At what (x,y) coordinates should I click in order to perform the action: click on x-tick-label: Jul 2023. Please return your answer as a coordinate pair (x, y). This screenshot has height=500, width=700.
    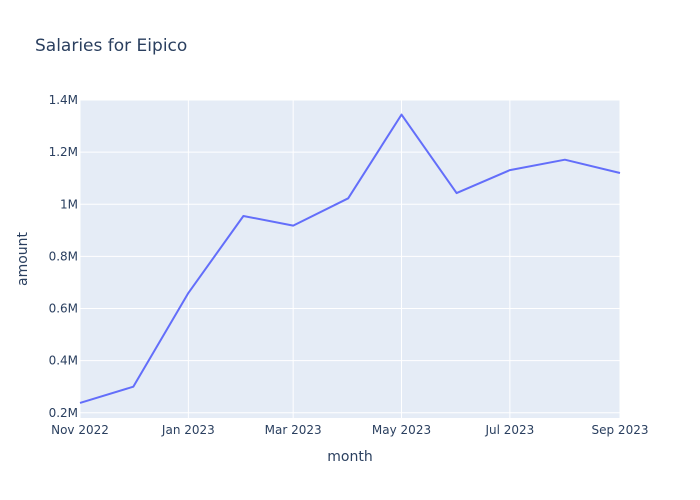
    Looking at the image, I should click on (509, 430).